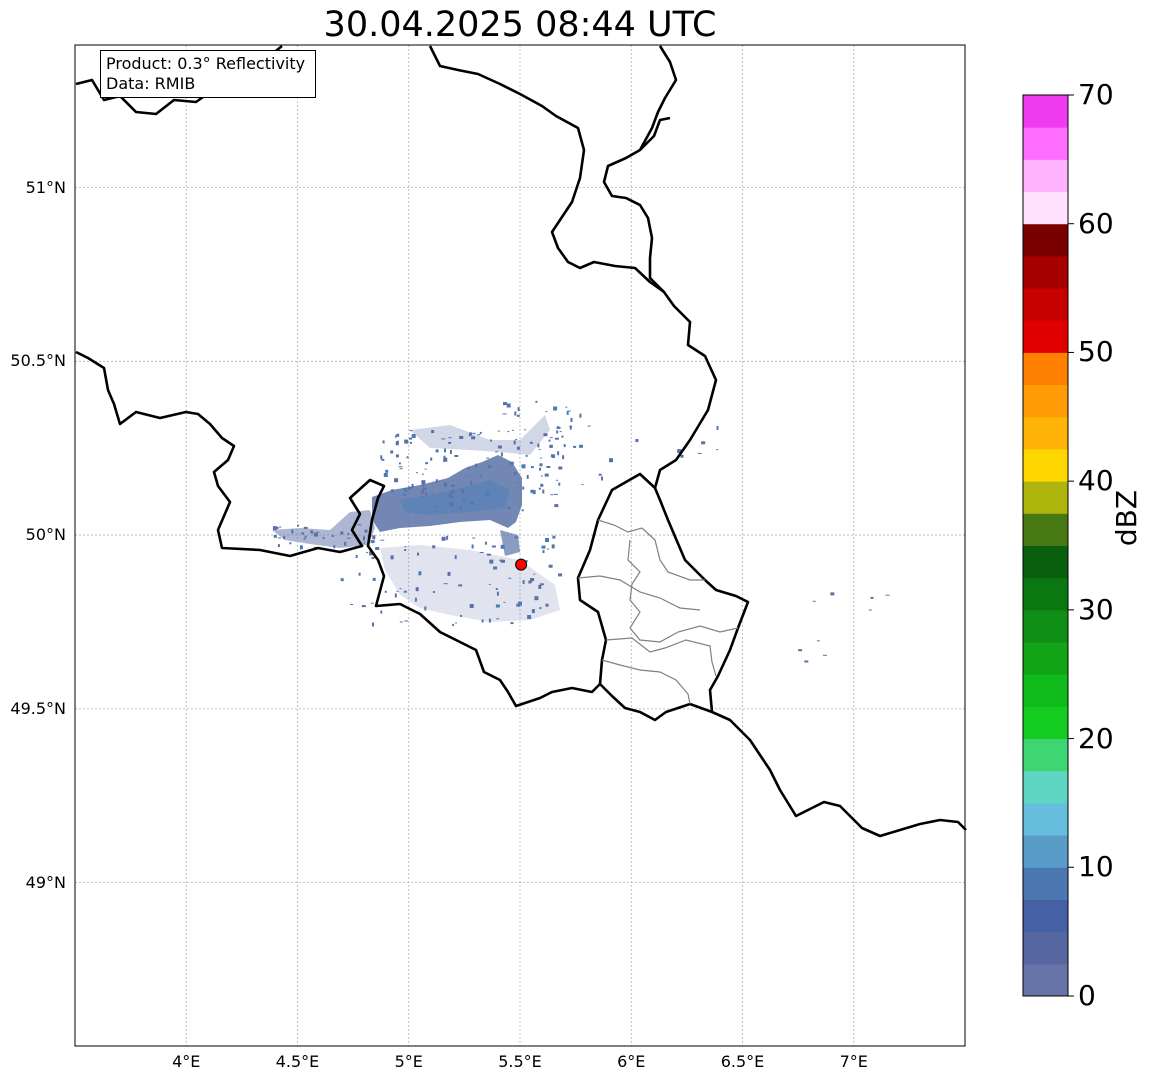 This screenshot has width=1157, height=1081. What do you see at coordinates (45, 535) in the screenshot?
I see `lat-tick-label: 50°N` at bounding box center [45, 535].